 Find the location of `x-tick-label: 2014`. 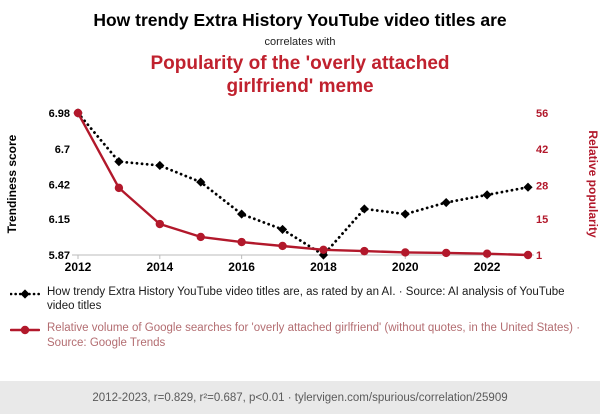

x-tick-label: 2014 is located at coordinates (159, 267).